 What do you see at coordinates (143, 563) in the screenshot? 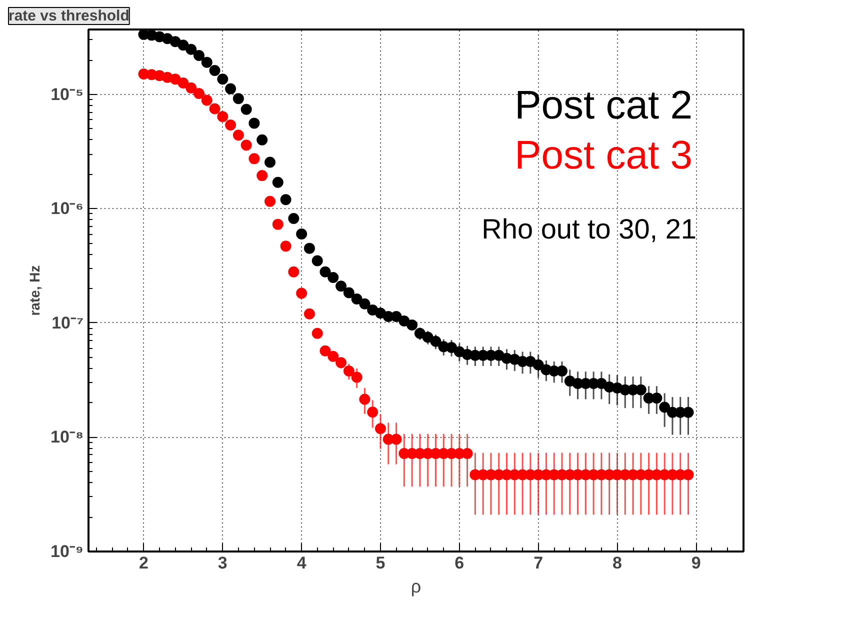
I see `x-tick-label: 2` at bounding box center [143, 563].